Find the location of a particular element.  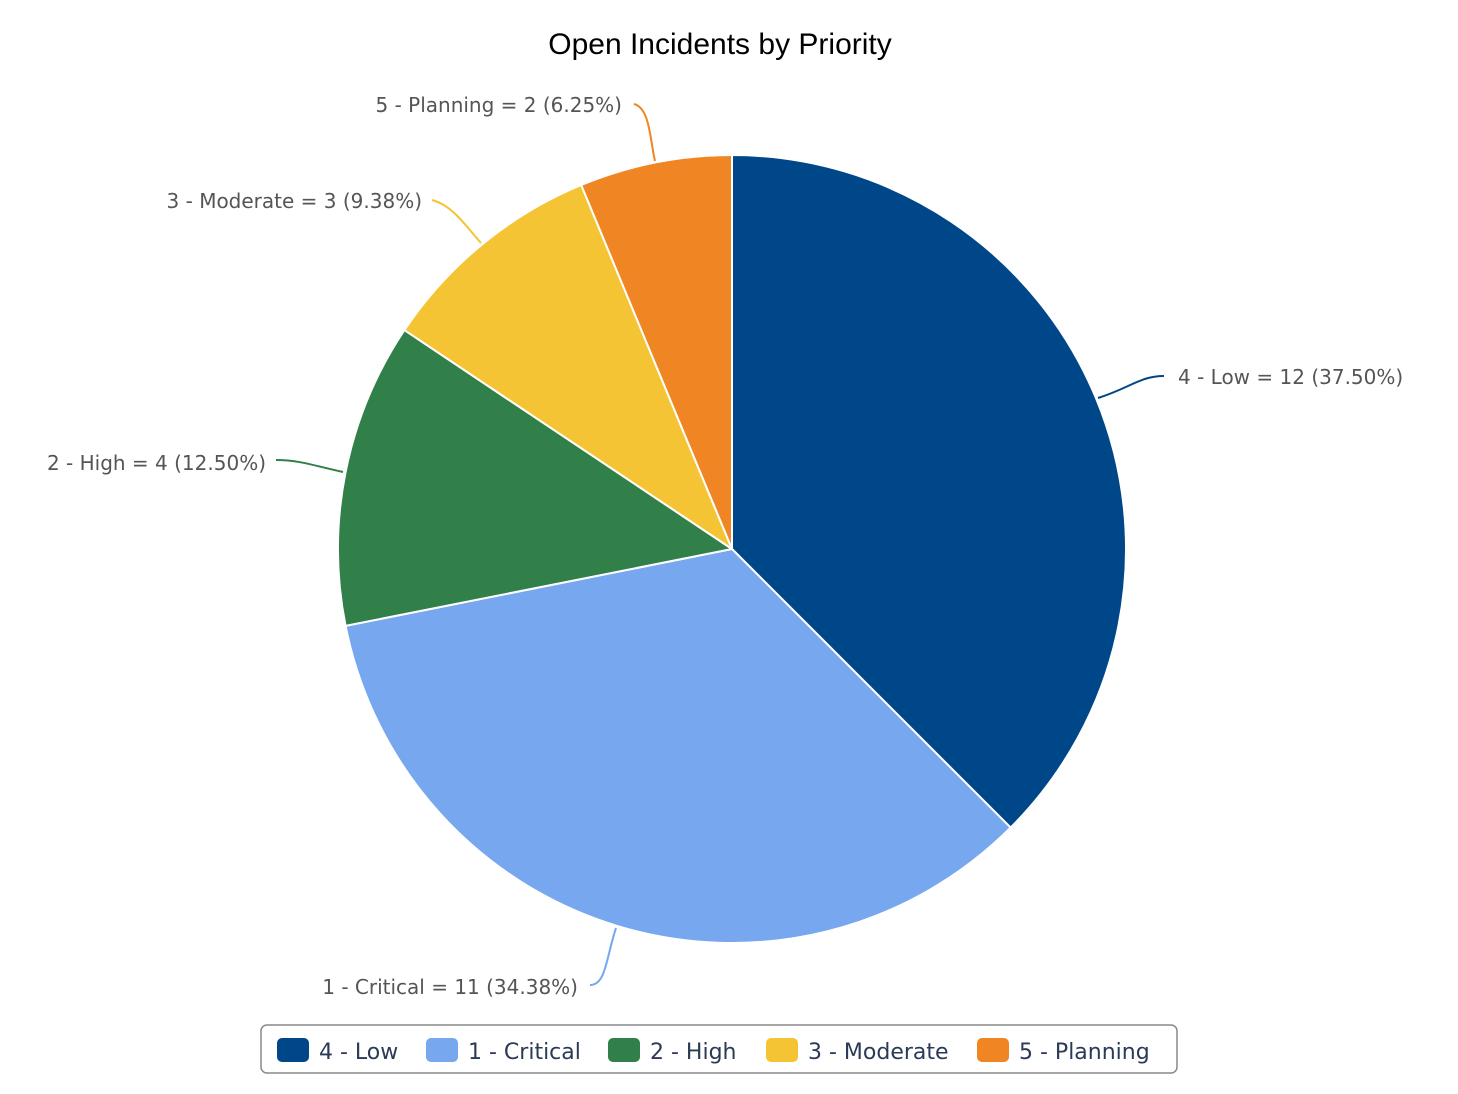

slice-label: 1 - Critical = 11 (34.38%) is located at coordinates (450, 987).